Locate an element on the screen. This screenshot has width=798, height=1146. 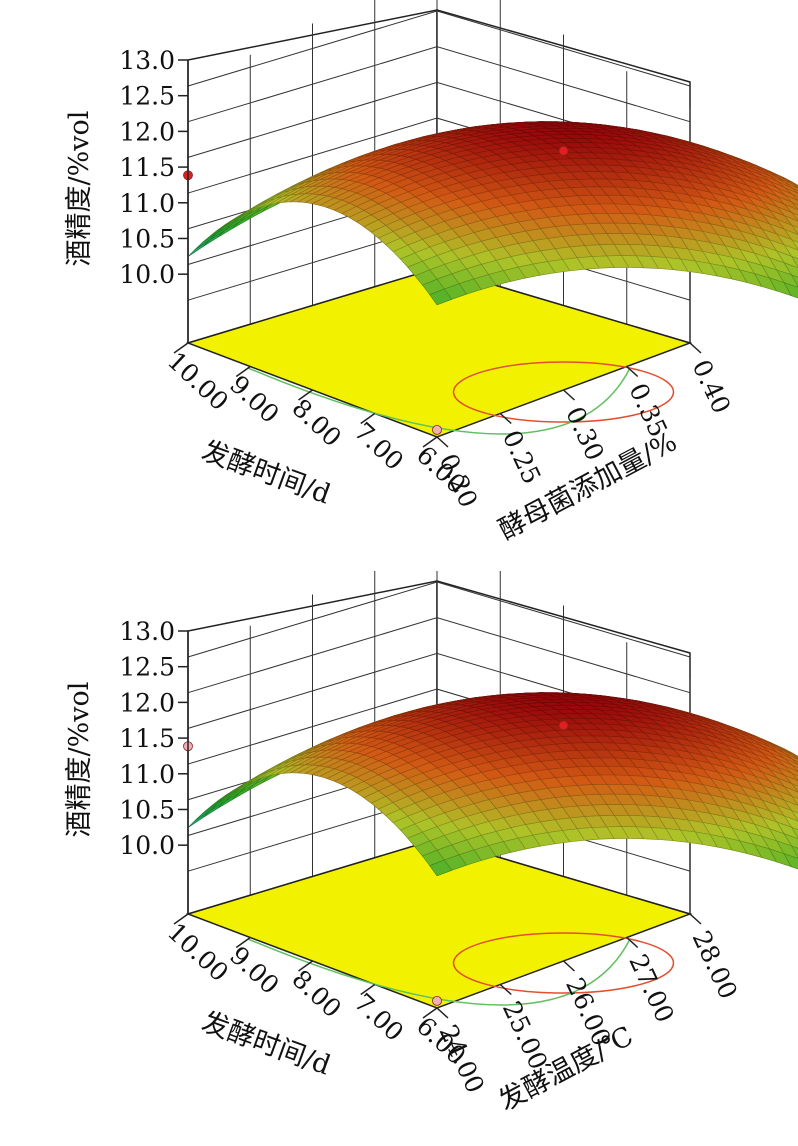
y-tick-label-2: 0.30 is located at coordinates (585, 433).